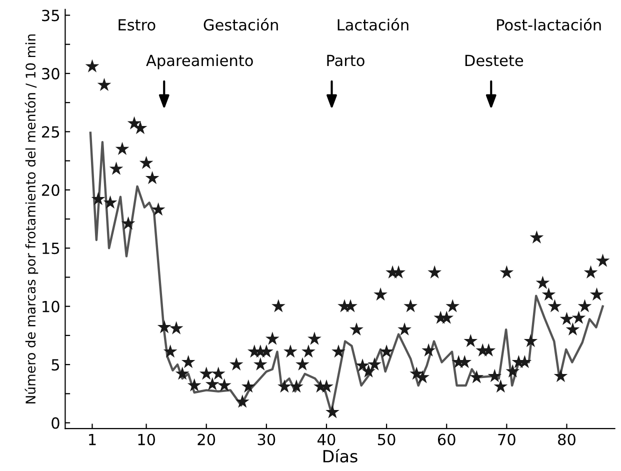  Describe the element at coordinates (567, 440) in the screenshot. I see `x-tick-label: 80` at that location.